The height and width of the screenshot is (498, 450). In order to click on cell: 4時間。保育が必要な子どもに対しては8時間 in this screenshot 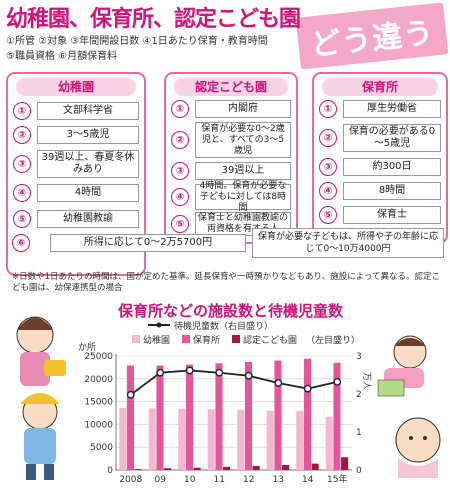, I will do `click(243, 197)`.